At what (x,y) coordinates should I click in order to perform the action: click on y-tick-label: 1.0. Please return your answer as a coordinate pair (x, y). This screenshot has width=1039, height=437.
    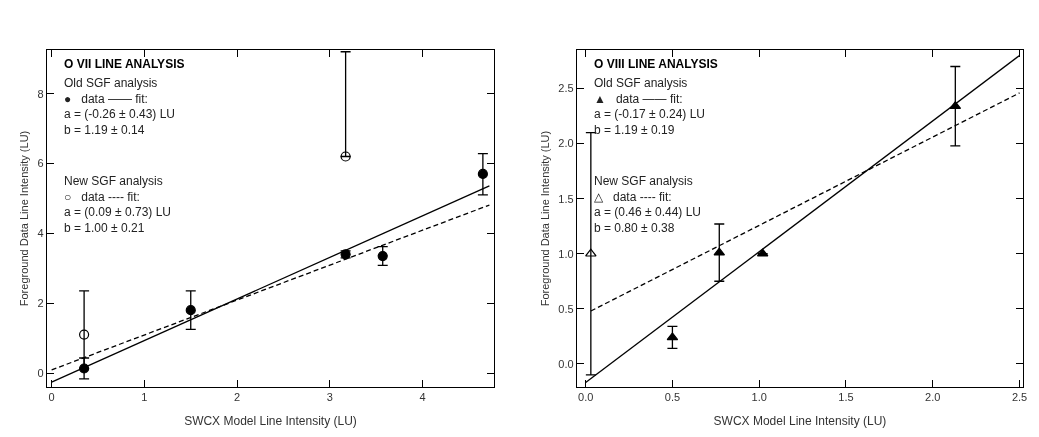
    Looking at the image, I should click on (566, 253).